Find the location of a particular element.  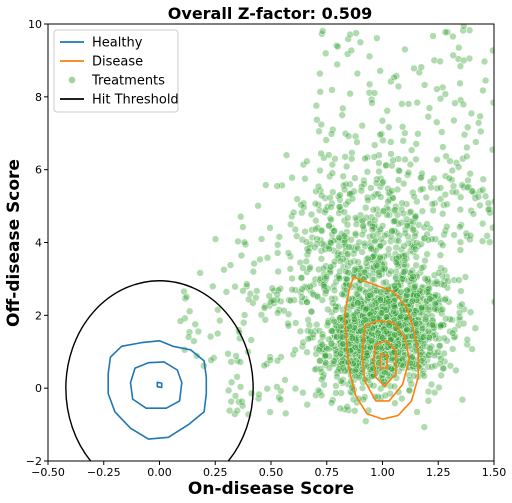

x-tick-label: 1.25 is located at coordinates (438, 472).